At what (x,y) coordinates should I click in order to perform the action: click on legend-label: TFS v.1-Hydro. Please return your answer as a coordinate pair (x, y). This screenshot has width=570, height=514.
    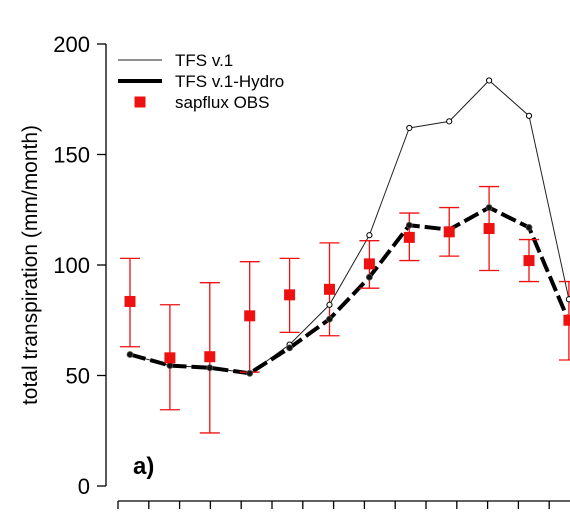
    Looking at the image, I should click on (229, 81).